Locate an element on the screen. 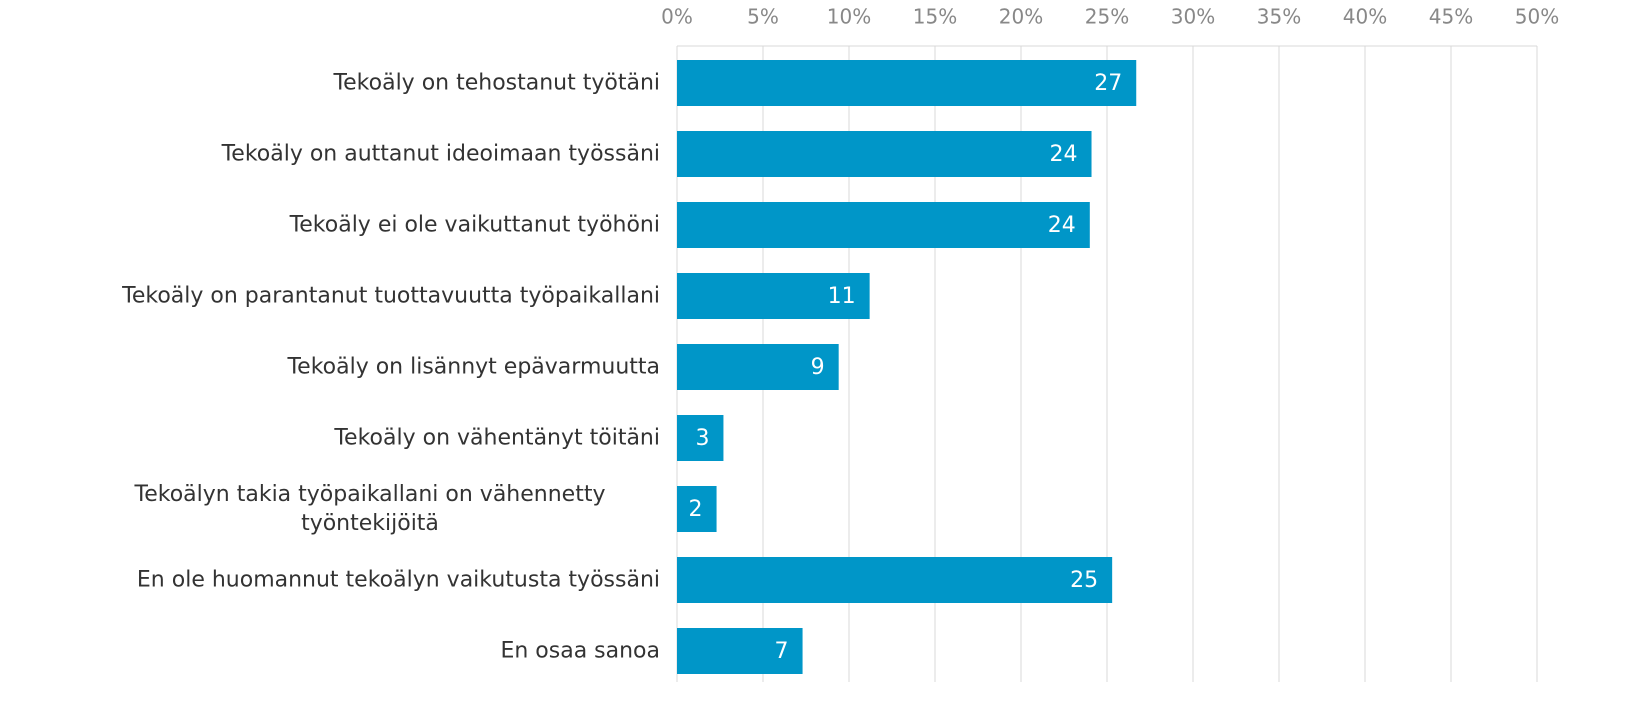 This screenshot has width=1629, height=711. value-label: 2 is located at coordinates (696, 509).